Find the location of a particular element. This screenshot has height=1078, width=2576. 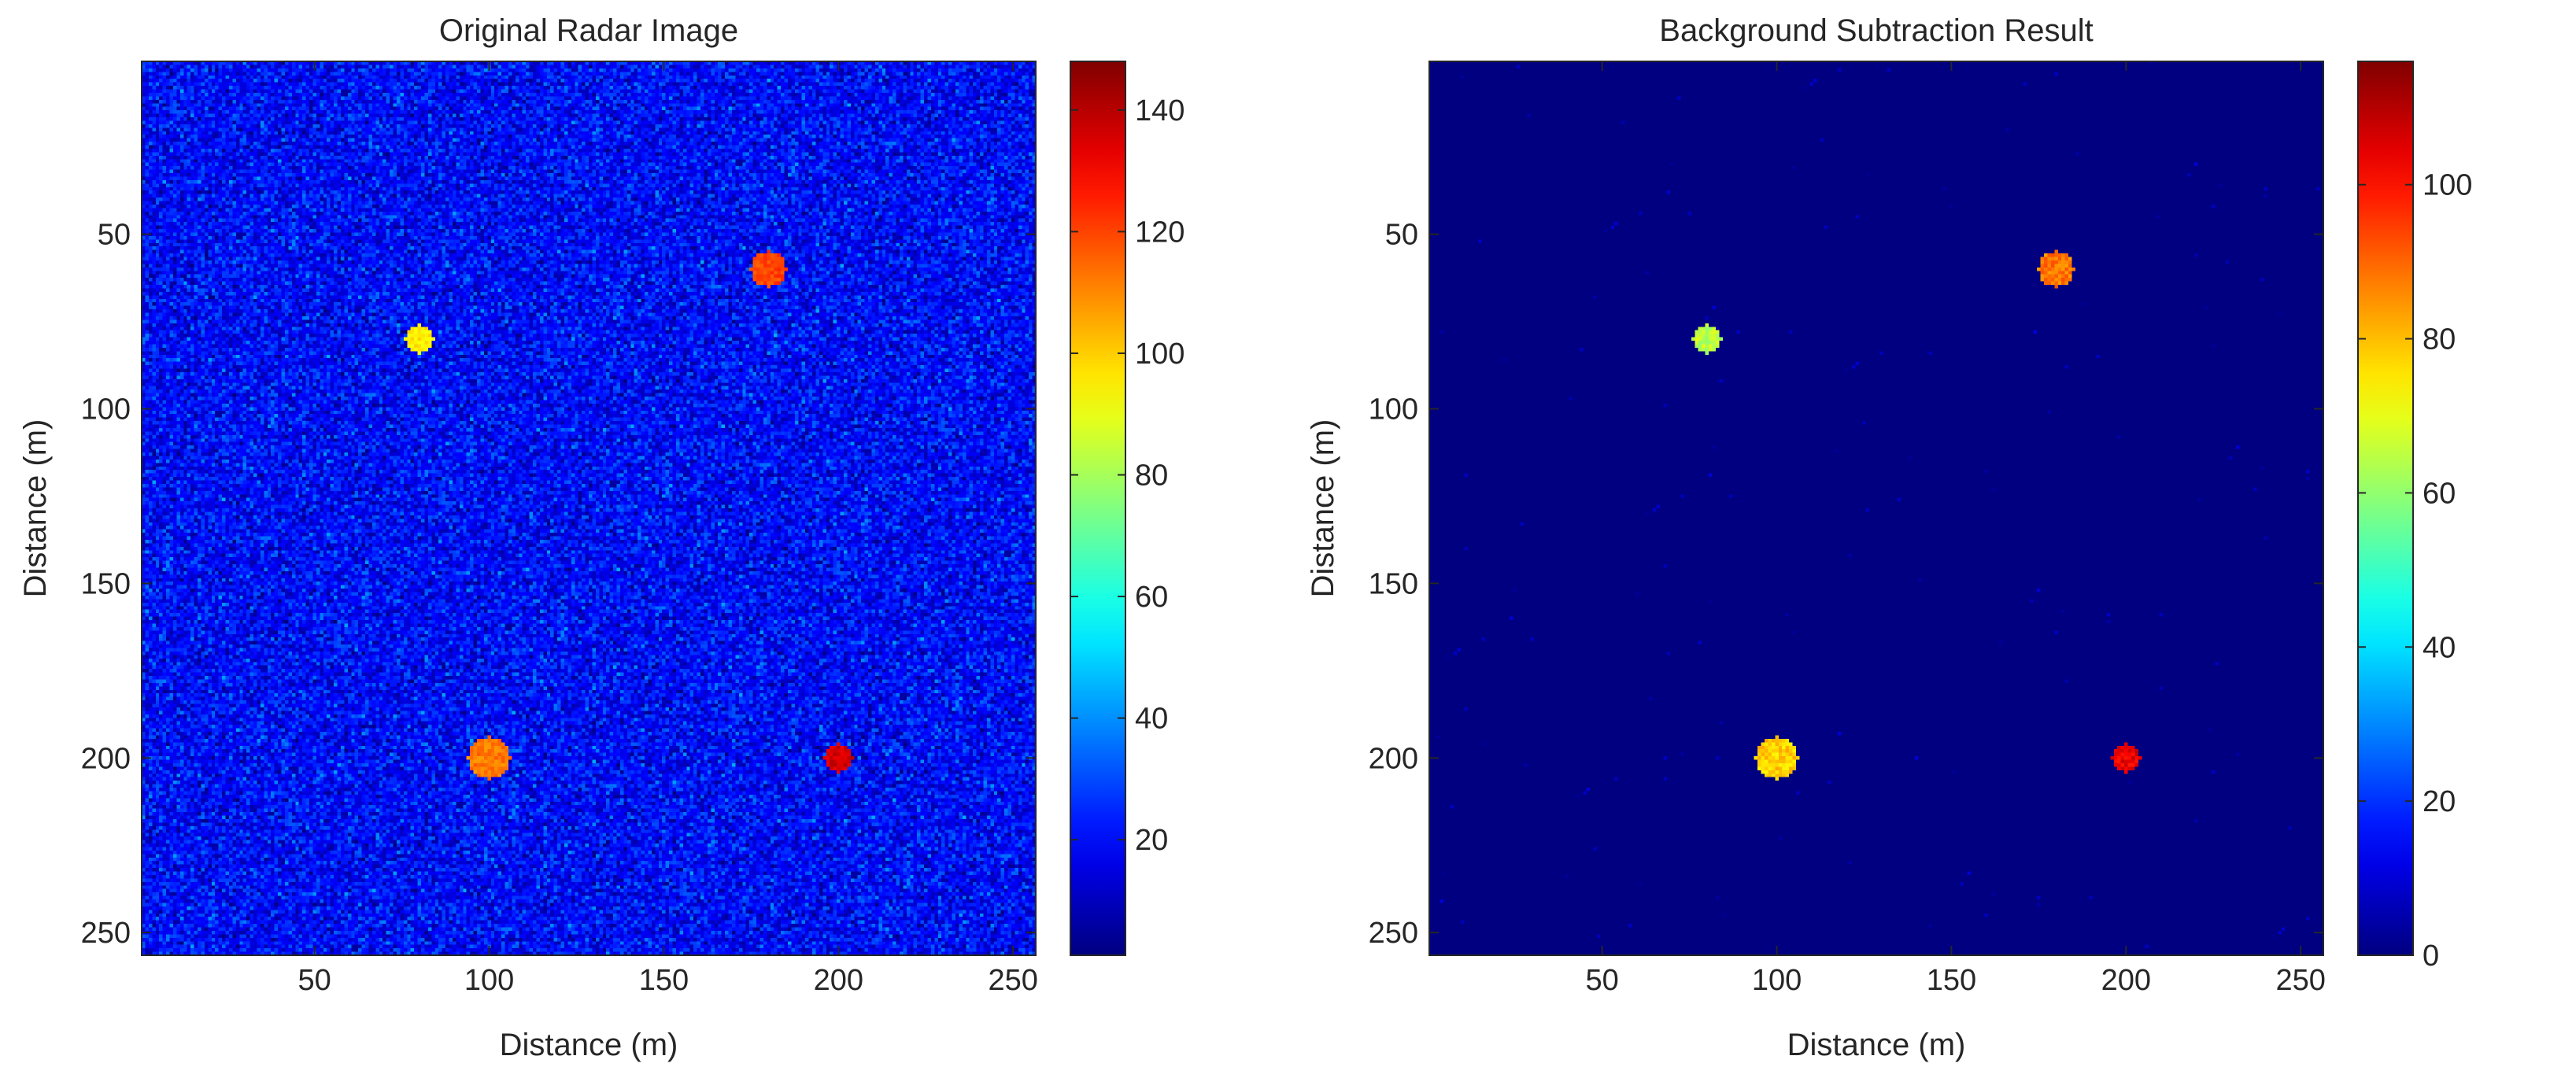

colorbar: 20 40 60 80 100 120 140 is located at coordinates (1127, 509).